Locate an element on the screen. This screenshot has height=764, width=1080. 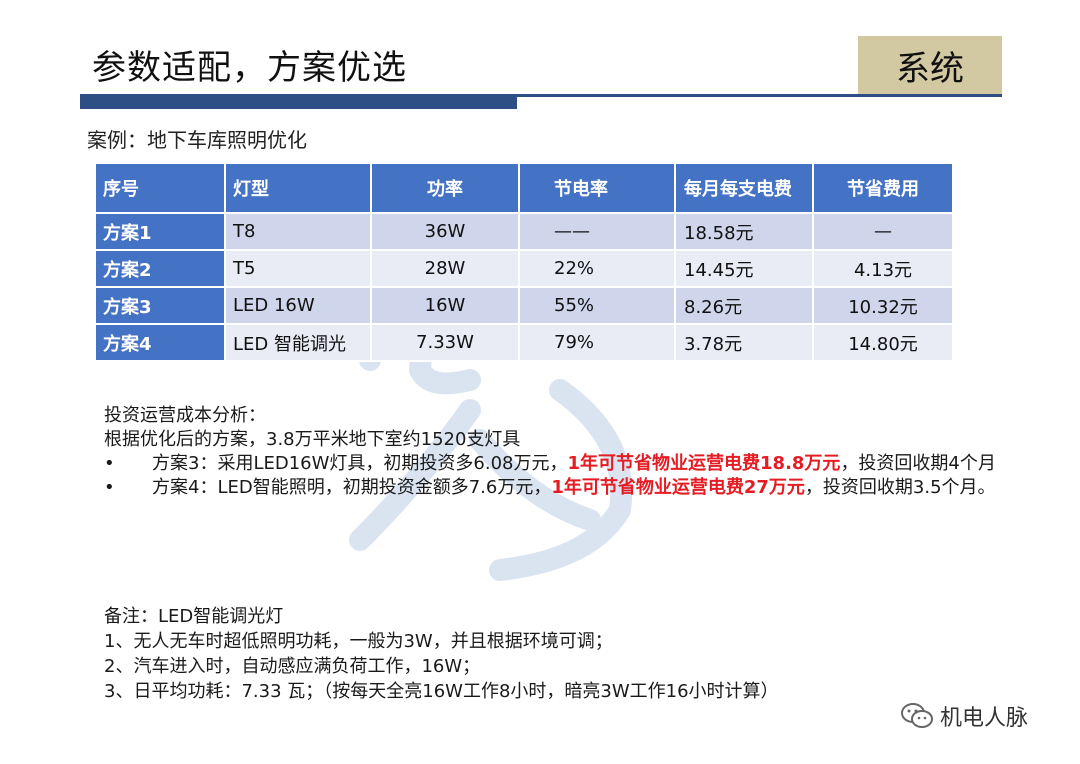
bullet-text: ，投资回收期4个月 is located at coordinates (918, 463).